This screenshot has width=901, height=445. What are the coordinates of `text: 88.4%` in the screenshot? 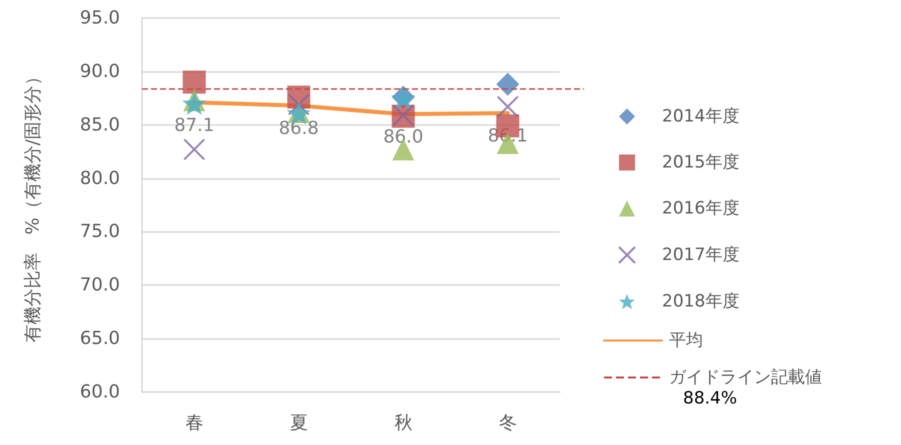 It's located at (710, 398).